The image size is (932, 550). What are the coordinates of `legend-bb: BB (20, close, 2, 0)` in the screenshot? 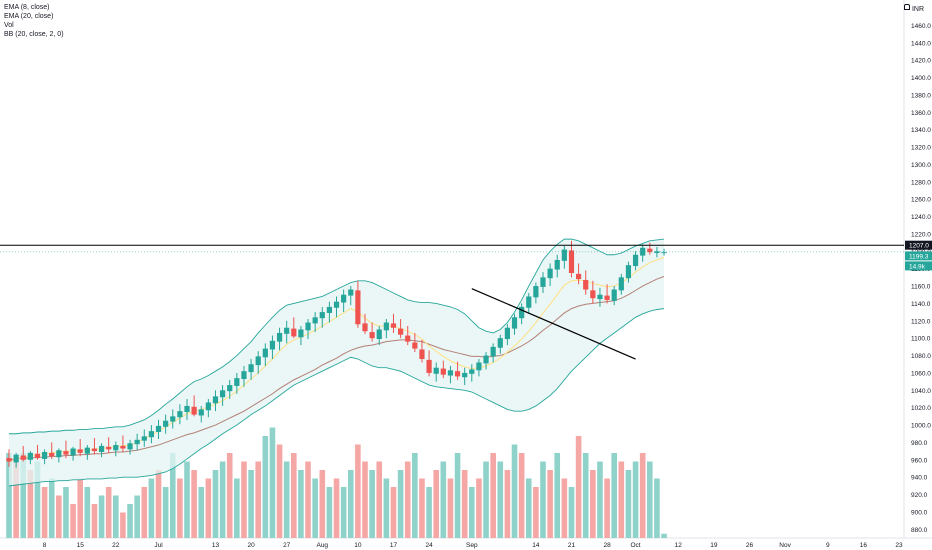 It's located at (34, 34).